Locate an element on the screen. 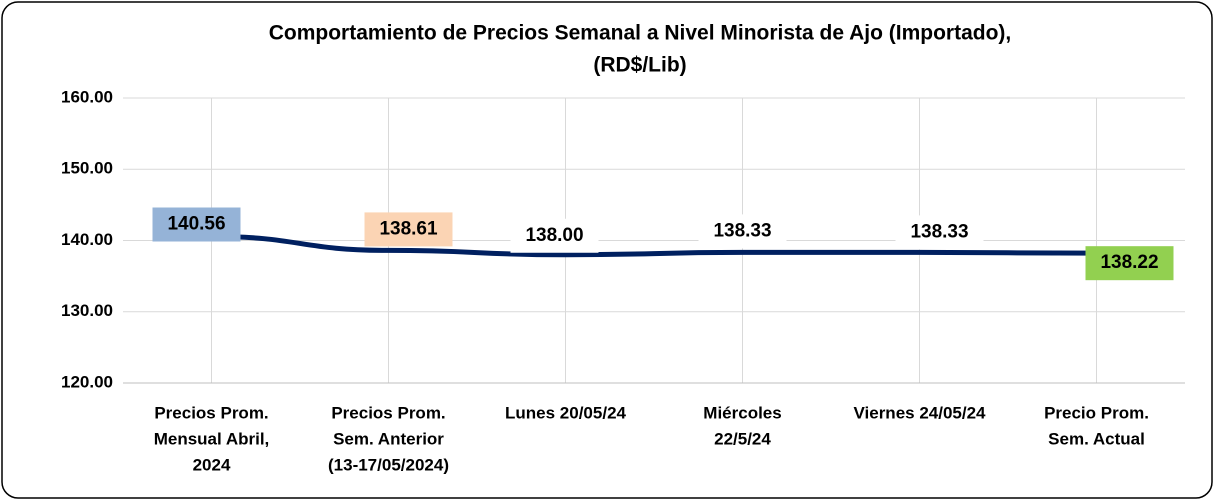 This screenshot has width=1214, height=500. chart-title: (RD$/Lib) is located at coordinates (639, 65).